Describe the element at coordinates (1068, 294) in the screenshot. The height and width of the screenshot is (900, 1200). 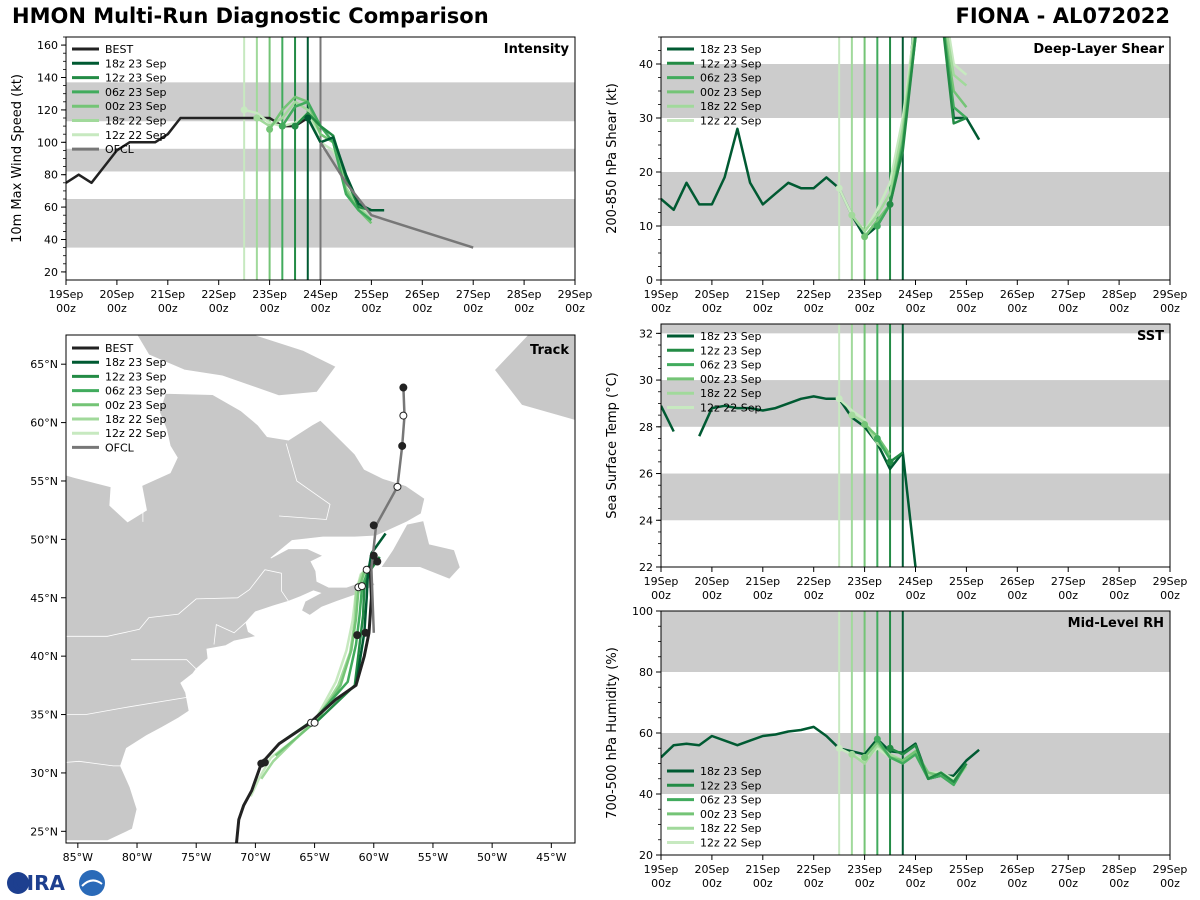
I see `shear-xtick-label: 27Sep` at that location.